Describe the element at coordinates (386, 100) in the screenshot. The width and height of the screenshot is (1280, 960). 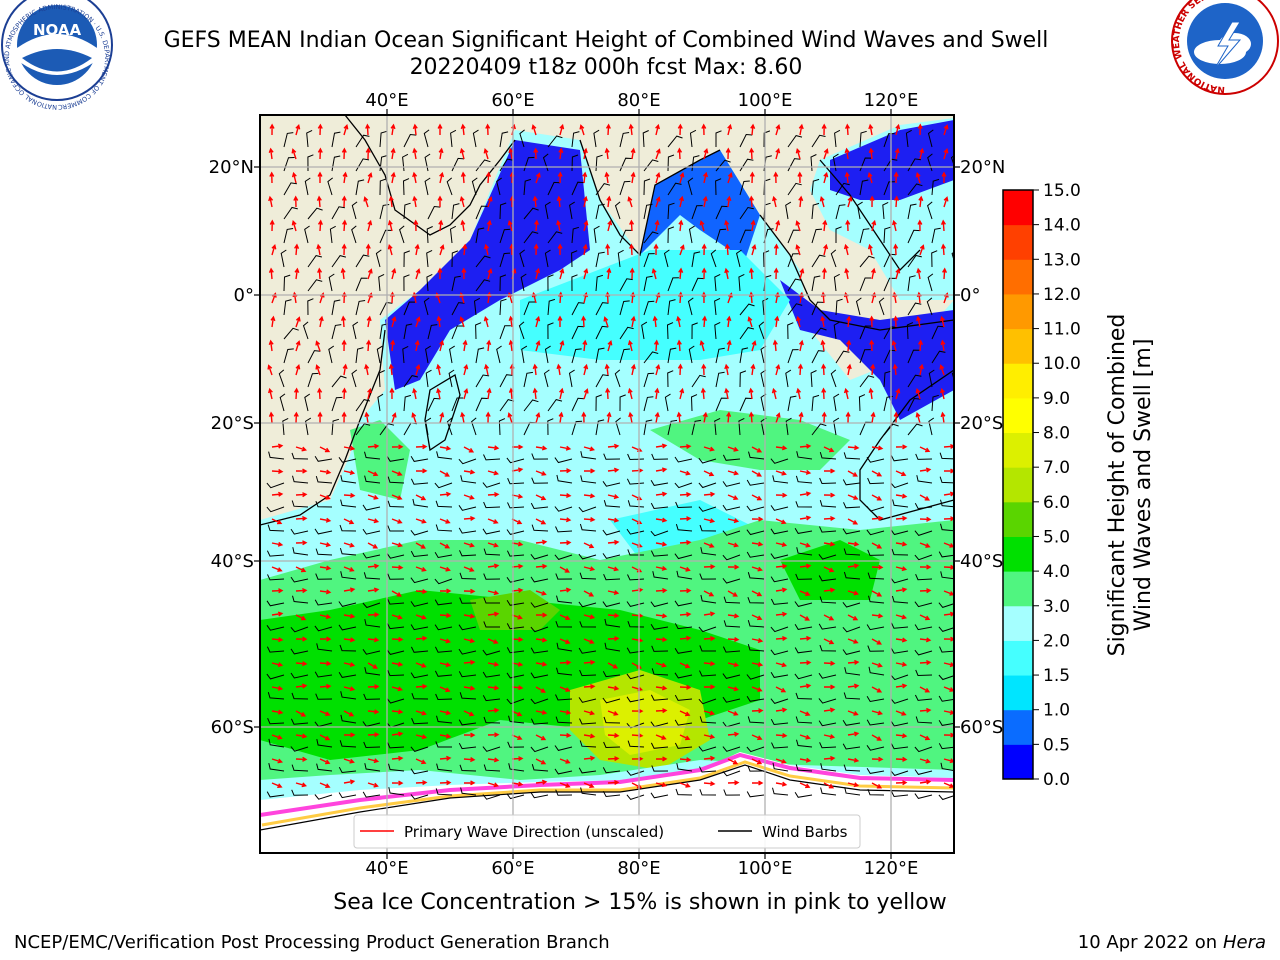
I see `lon-label-top-40e: 40°E` at that location.